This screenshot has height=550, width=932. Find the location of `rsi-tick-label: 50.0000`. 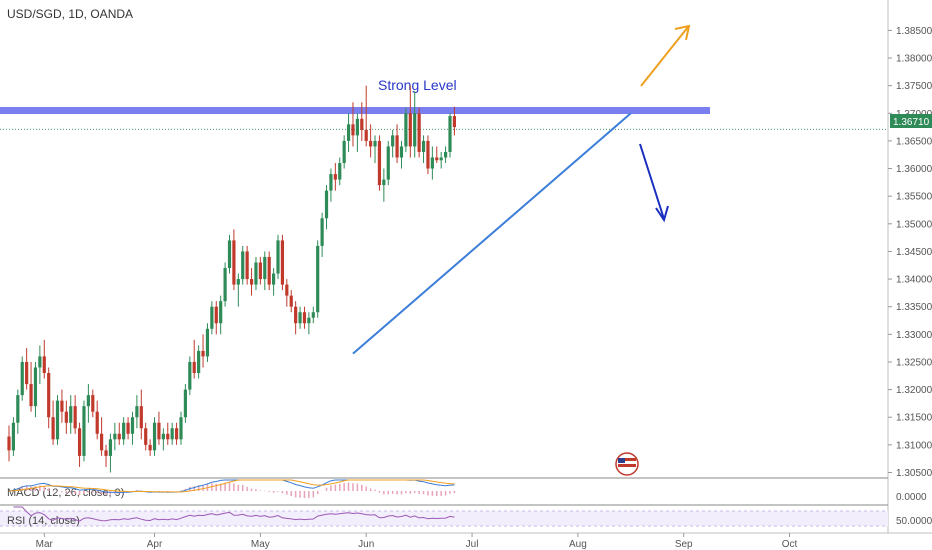

rsi-tick-label: 50.0000 is located at coordinates (914, 521).